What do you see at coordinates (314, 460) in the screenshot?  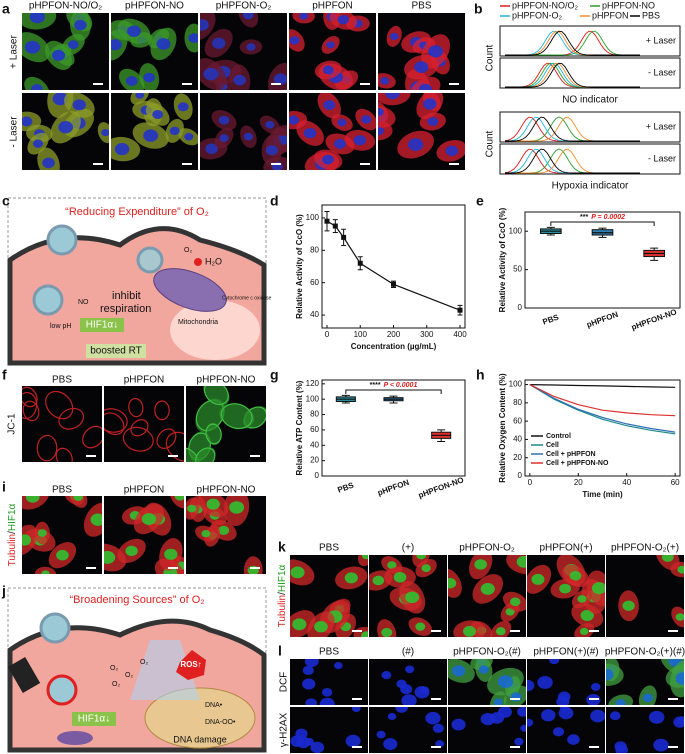 I see `y-tick-label: 20` at bounding box center [314, 460].